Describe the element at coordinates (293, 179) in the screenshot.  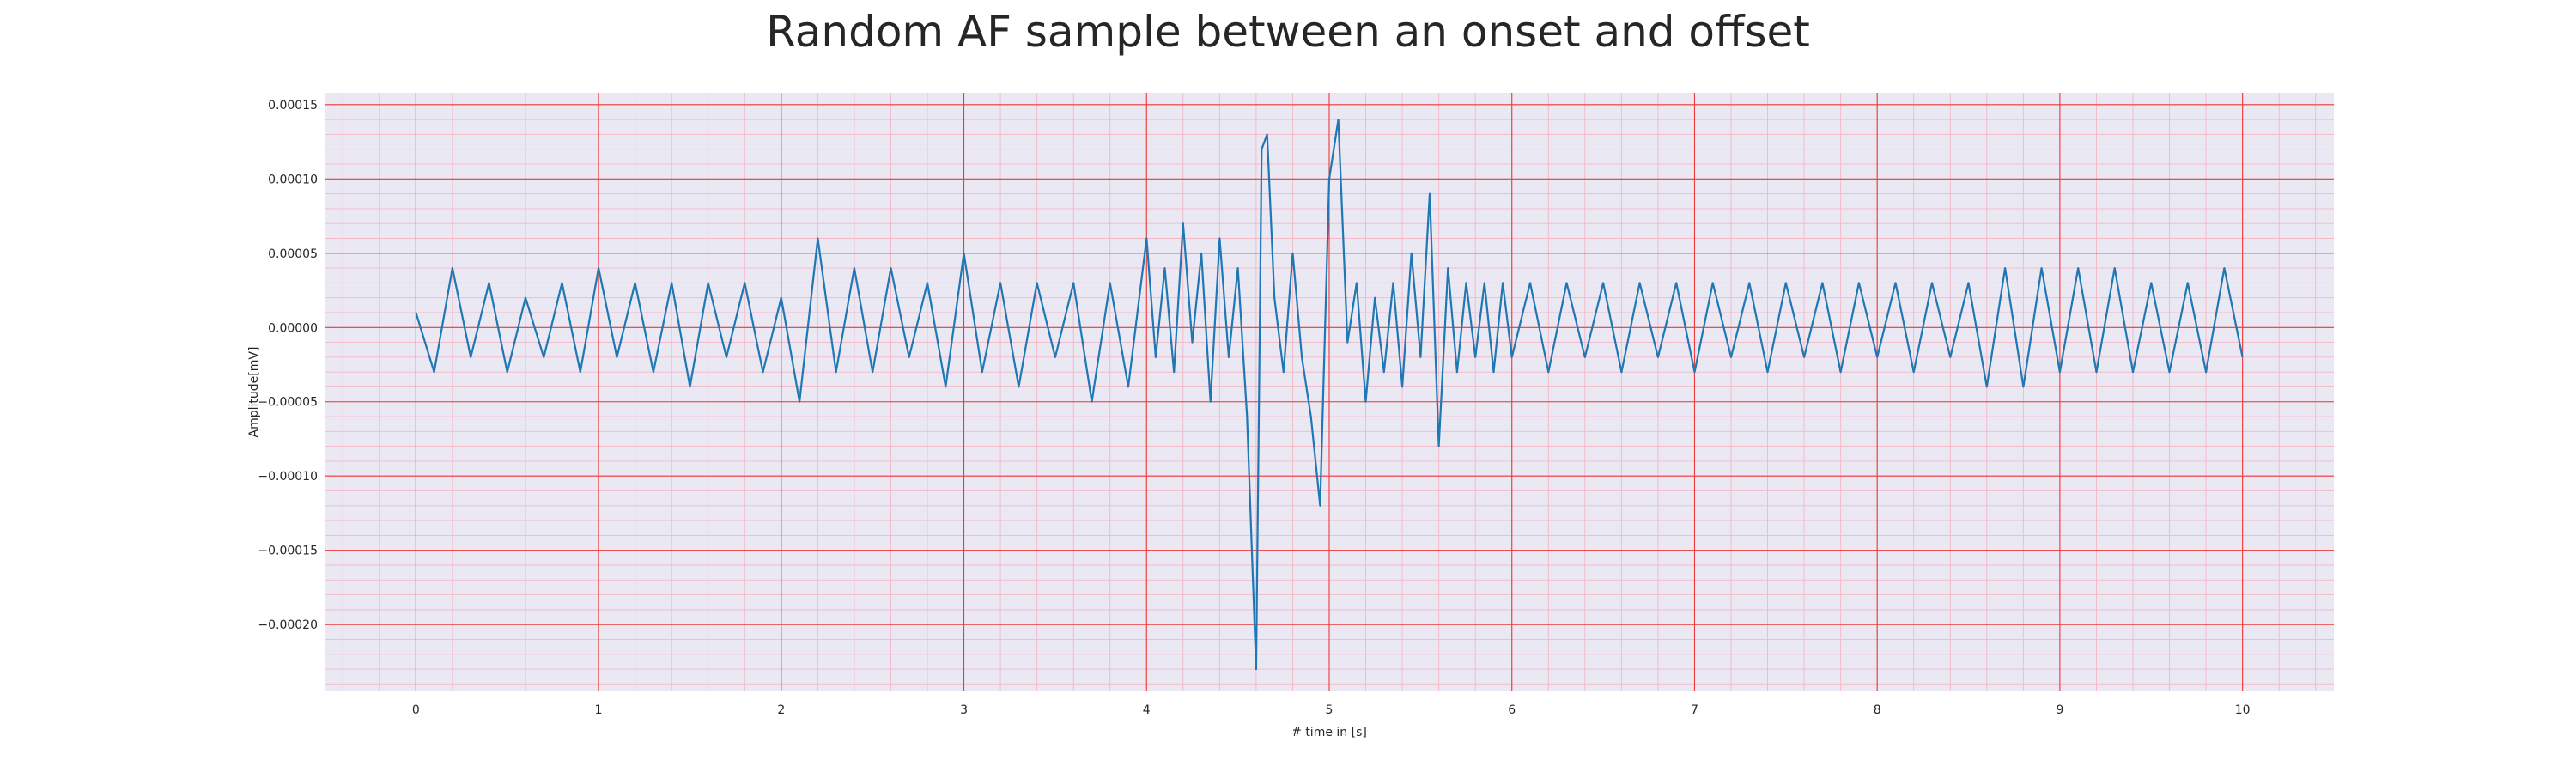
I see `y-tick-label: 0.00010` at that location.